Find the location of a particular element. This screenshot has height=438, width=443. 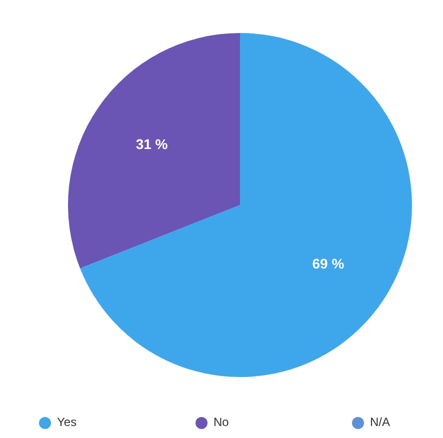

data-label: 31 % is located at coordinates (152, 144).